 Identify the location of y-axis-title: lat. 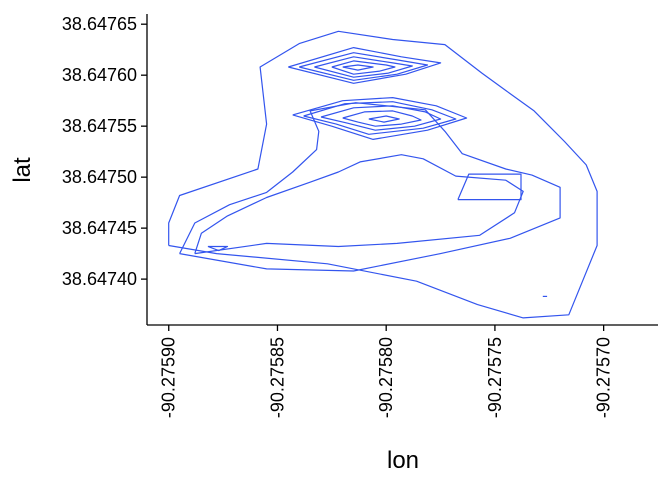
(22, 170).